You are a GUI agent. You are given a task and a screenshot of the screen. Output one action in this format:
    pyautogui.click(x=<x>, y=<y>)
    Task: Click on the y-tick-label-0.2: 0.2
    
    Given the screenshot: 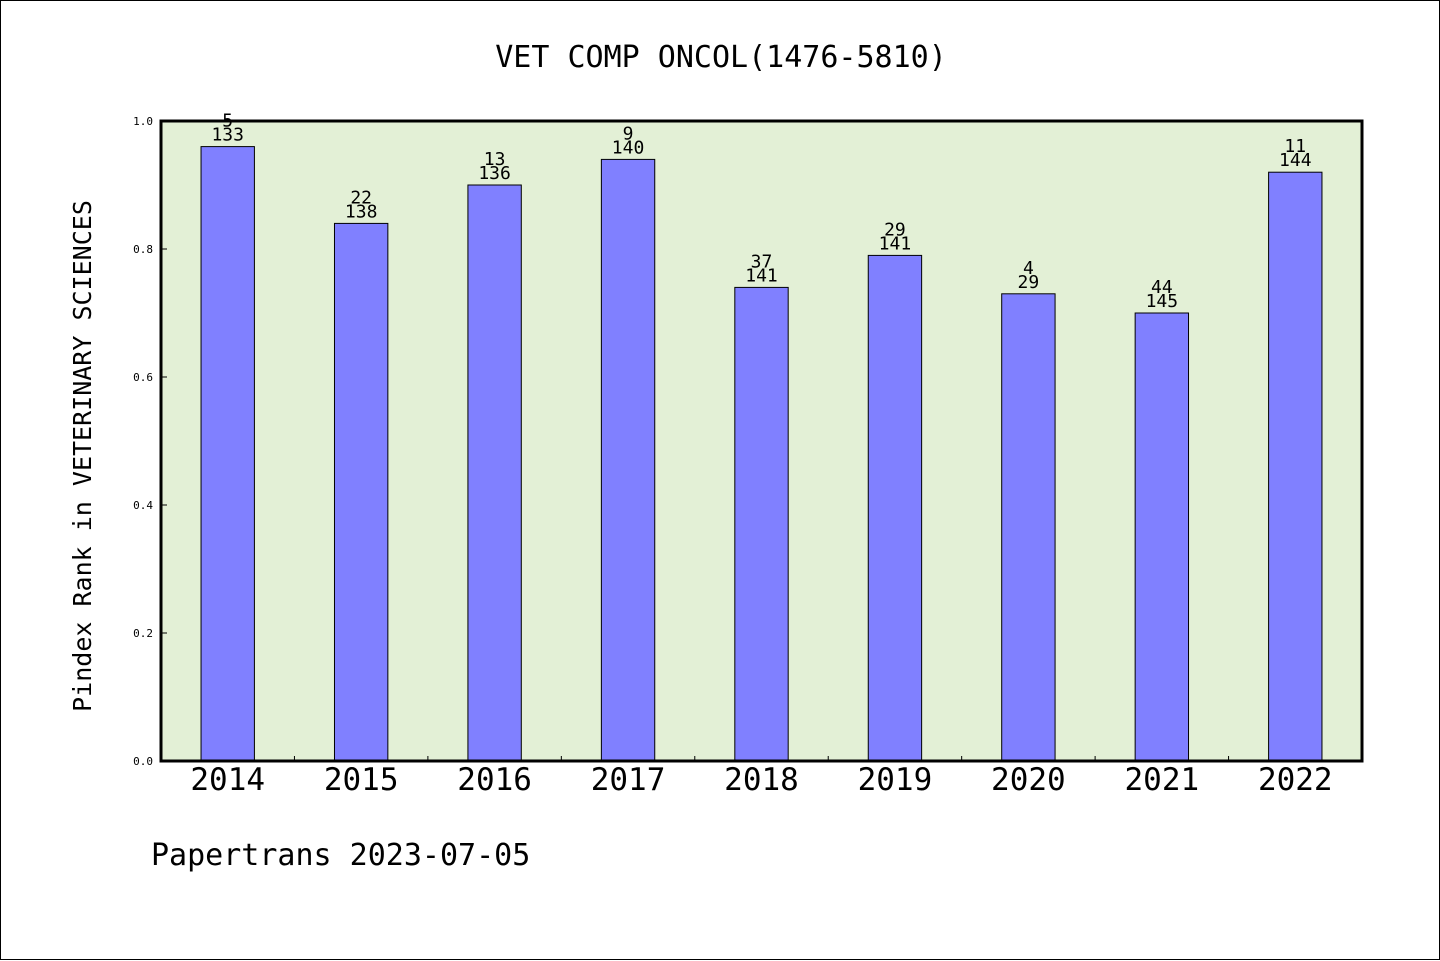 What is the action you would take?
    pyautogui.click(x=143, y=633)
    